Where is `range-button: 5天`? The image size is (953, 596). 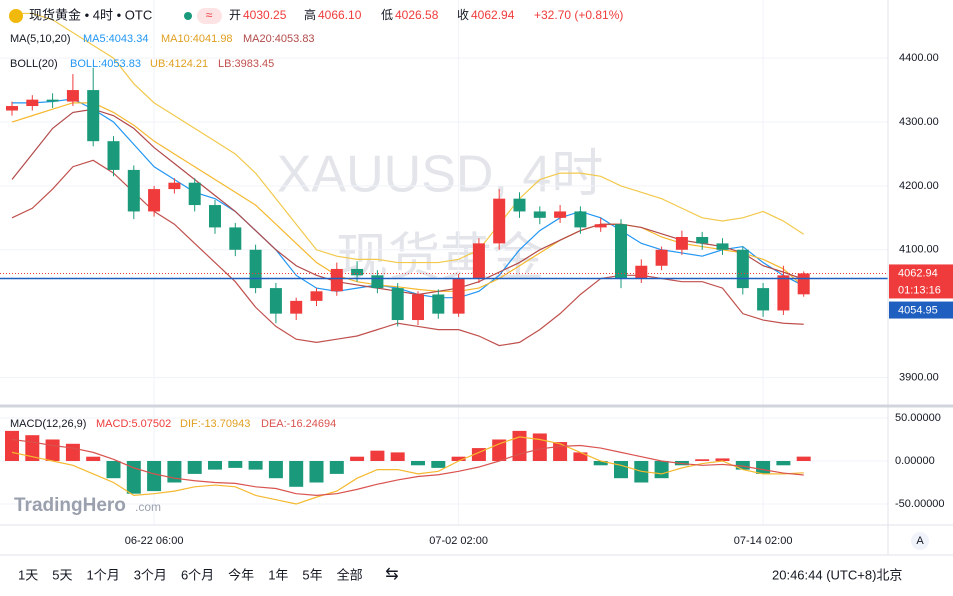
range-button: 5天 is located at coordinates (62, 574).